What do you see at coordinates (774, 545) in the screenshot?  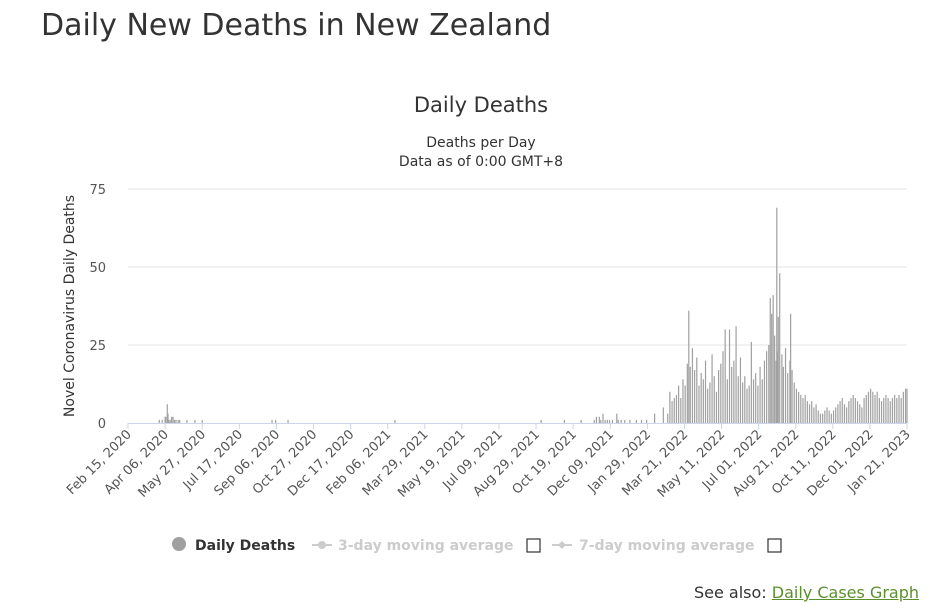 I see `checkbox-7-day-average` at bounding box center [774, 545].